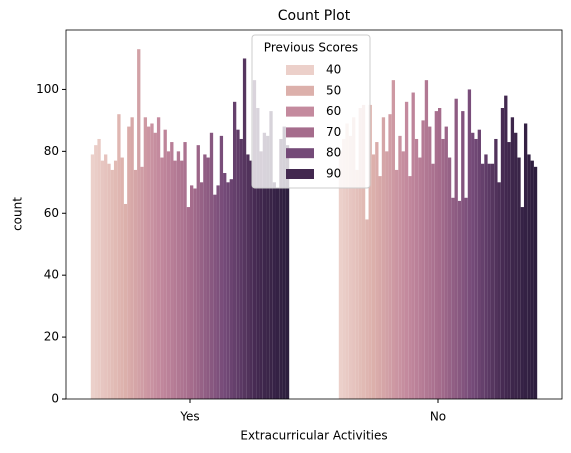 This screenshot has width=571, height=453. What do you see at coordinates (51, 151) in the screenshot?
I see `y-tick-label: 80` at bounding box center [51, 151].